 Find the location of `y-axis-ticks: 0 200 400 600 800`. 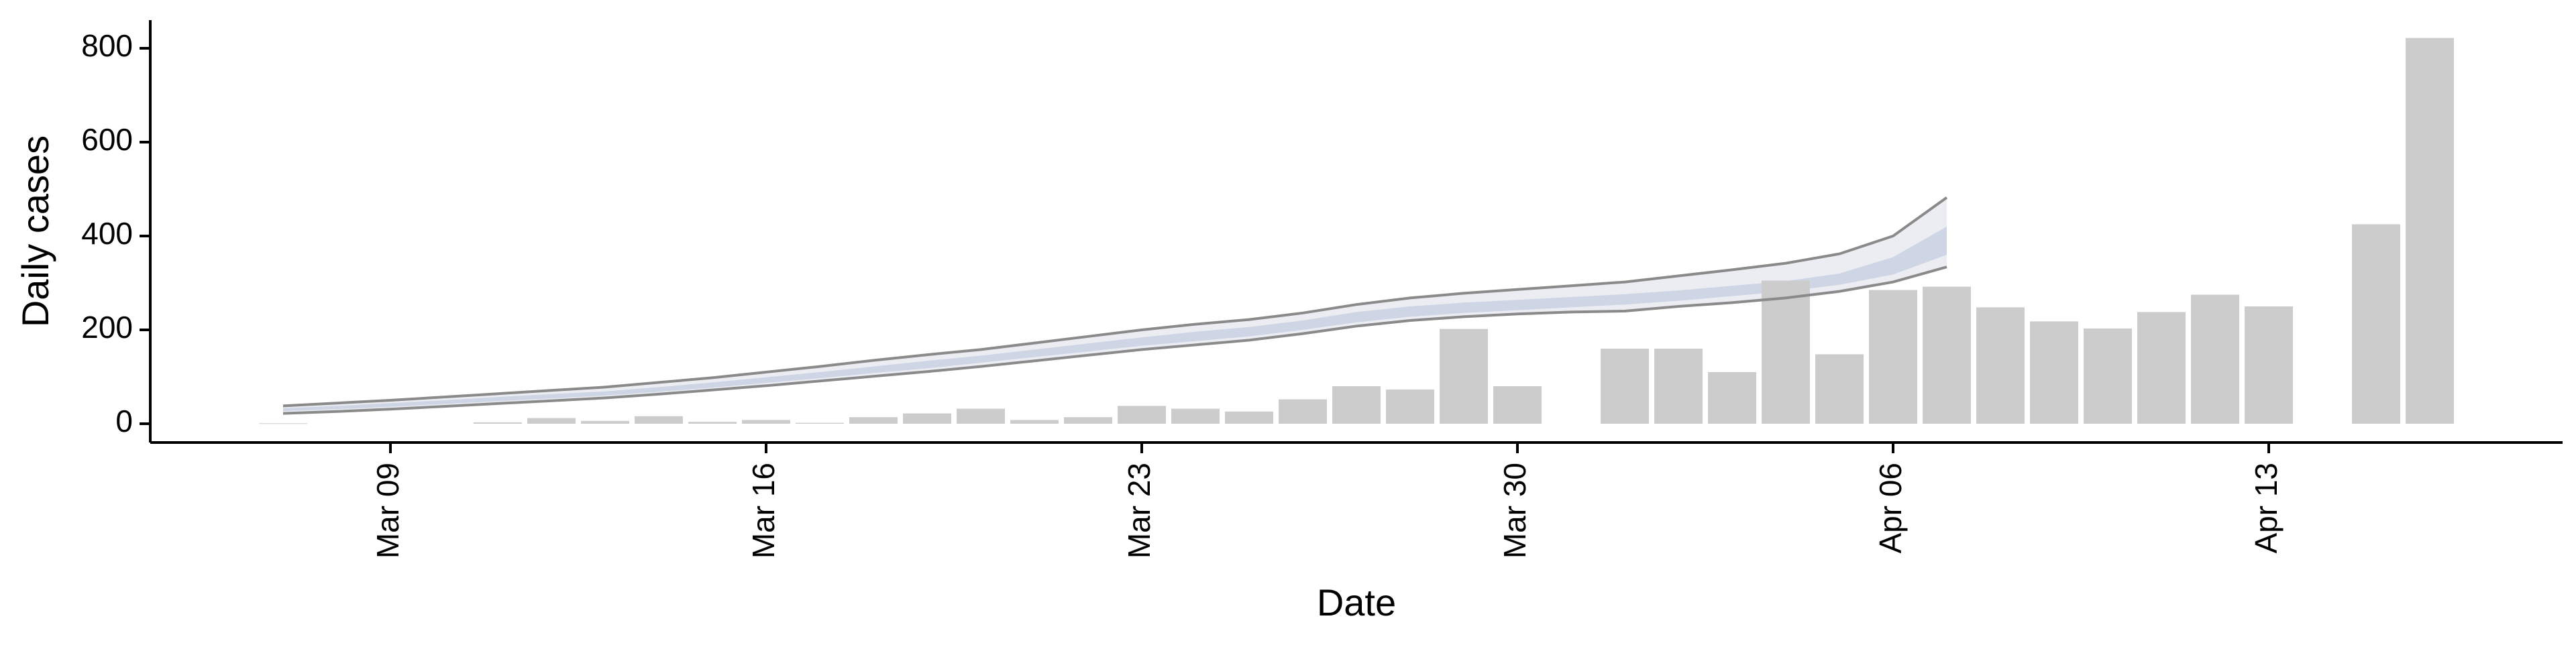

y-axis-ticks: 0 200 400 600 800 is located at coordinates (115, 233).